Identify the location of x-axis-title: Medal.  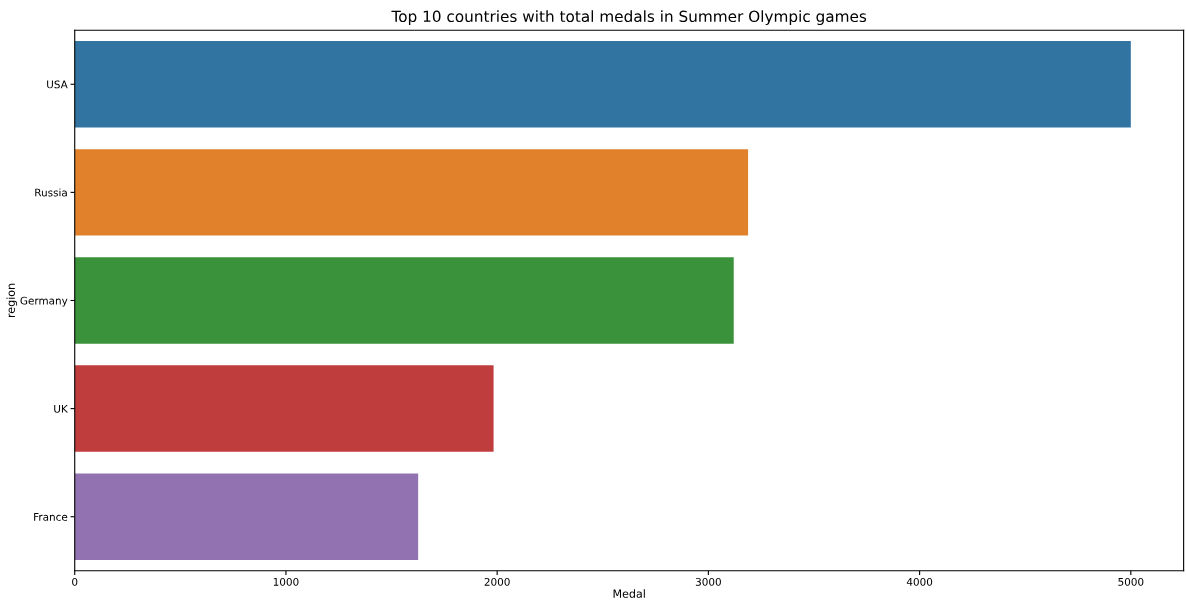
(629, 593).